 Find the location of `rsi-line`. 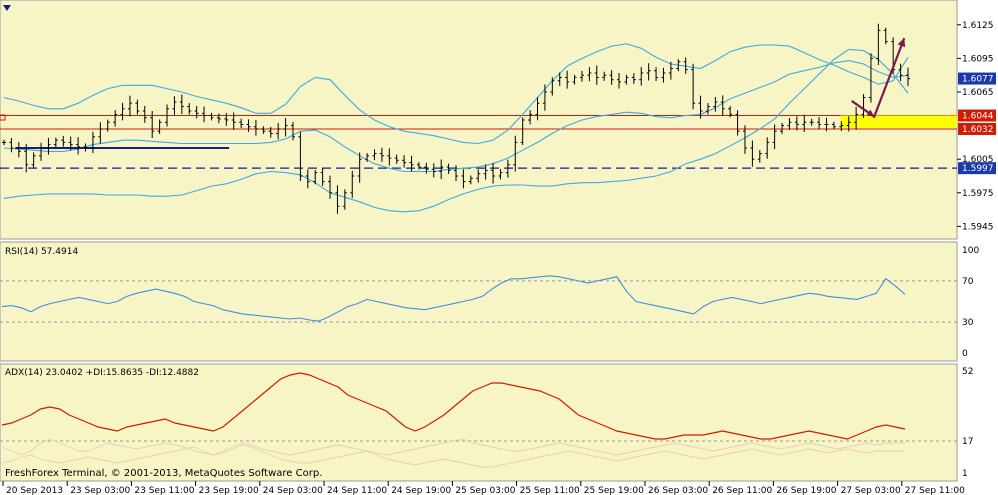

rsi-line is located at coordinates (453, 298).